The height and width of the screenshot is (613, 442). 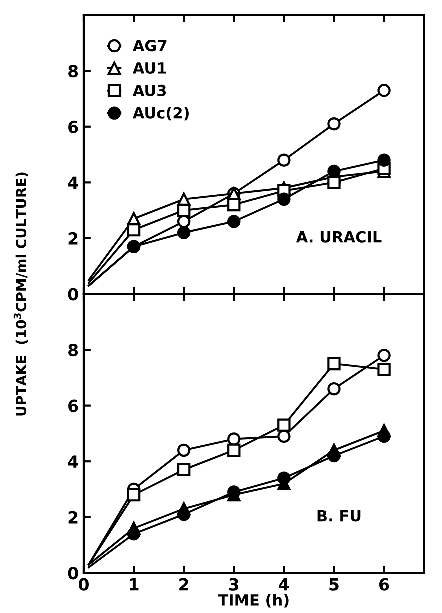 I want to click on x-tick-label: 6, so click(x=385, y=584).